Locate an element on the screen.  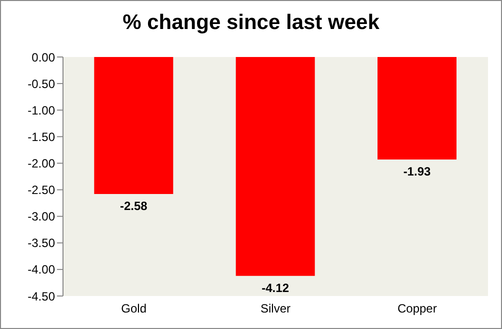
x-tick-label: Copper is located at coordinates (417, 309).